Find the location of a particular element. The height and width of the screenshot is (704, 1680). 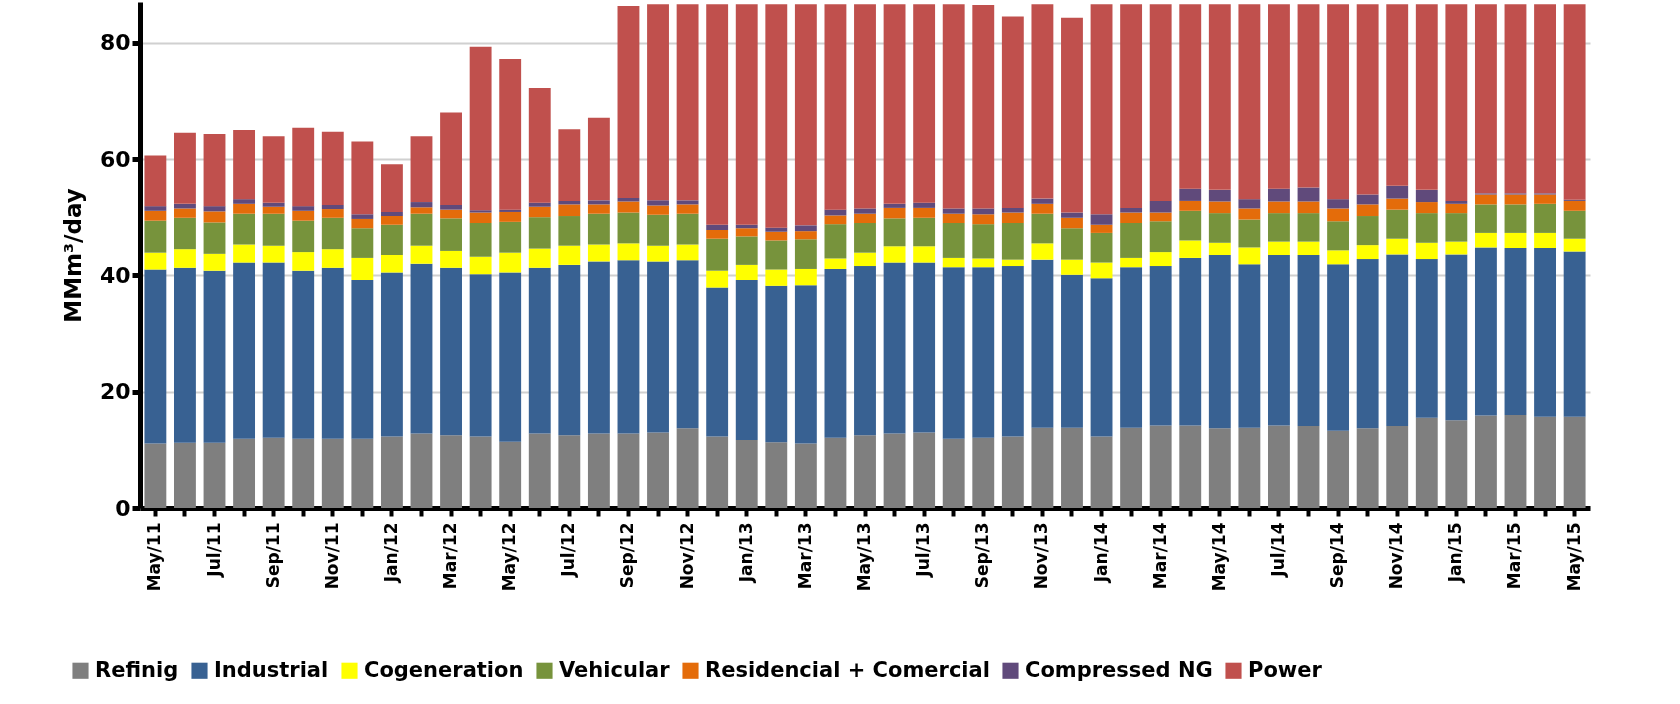

x-tick-label: Jul/12 is located at coordinates (568, 550).